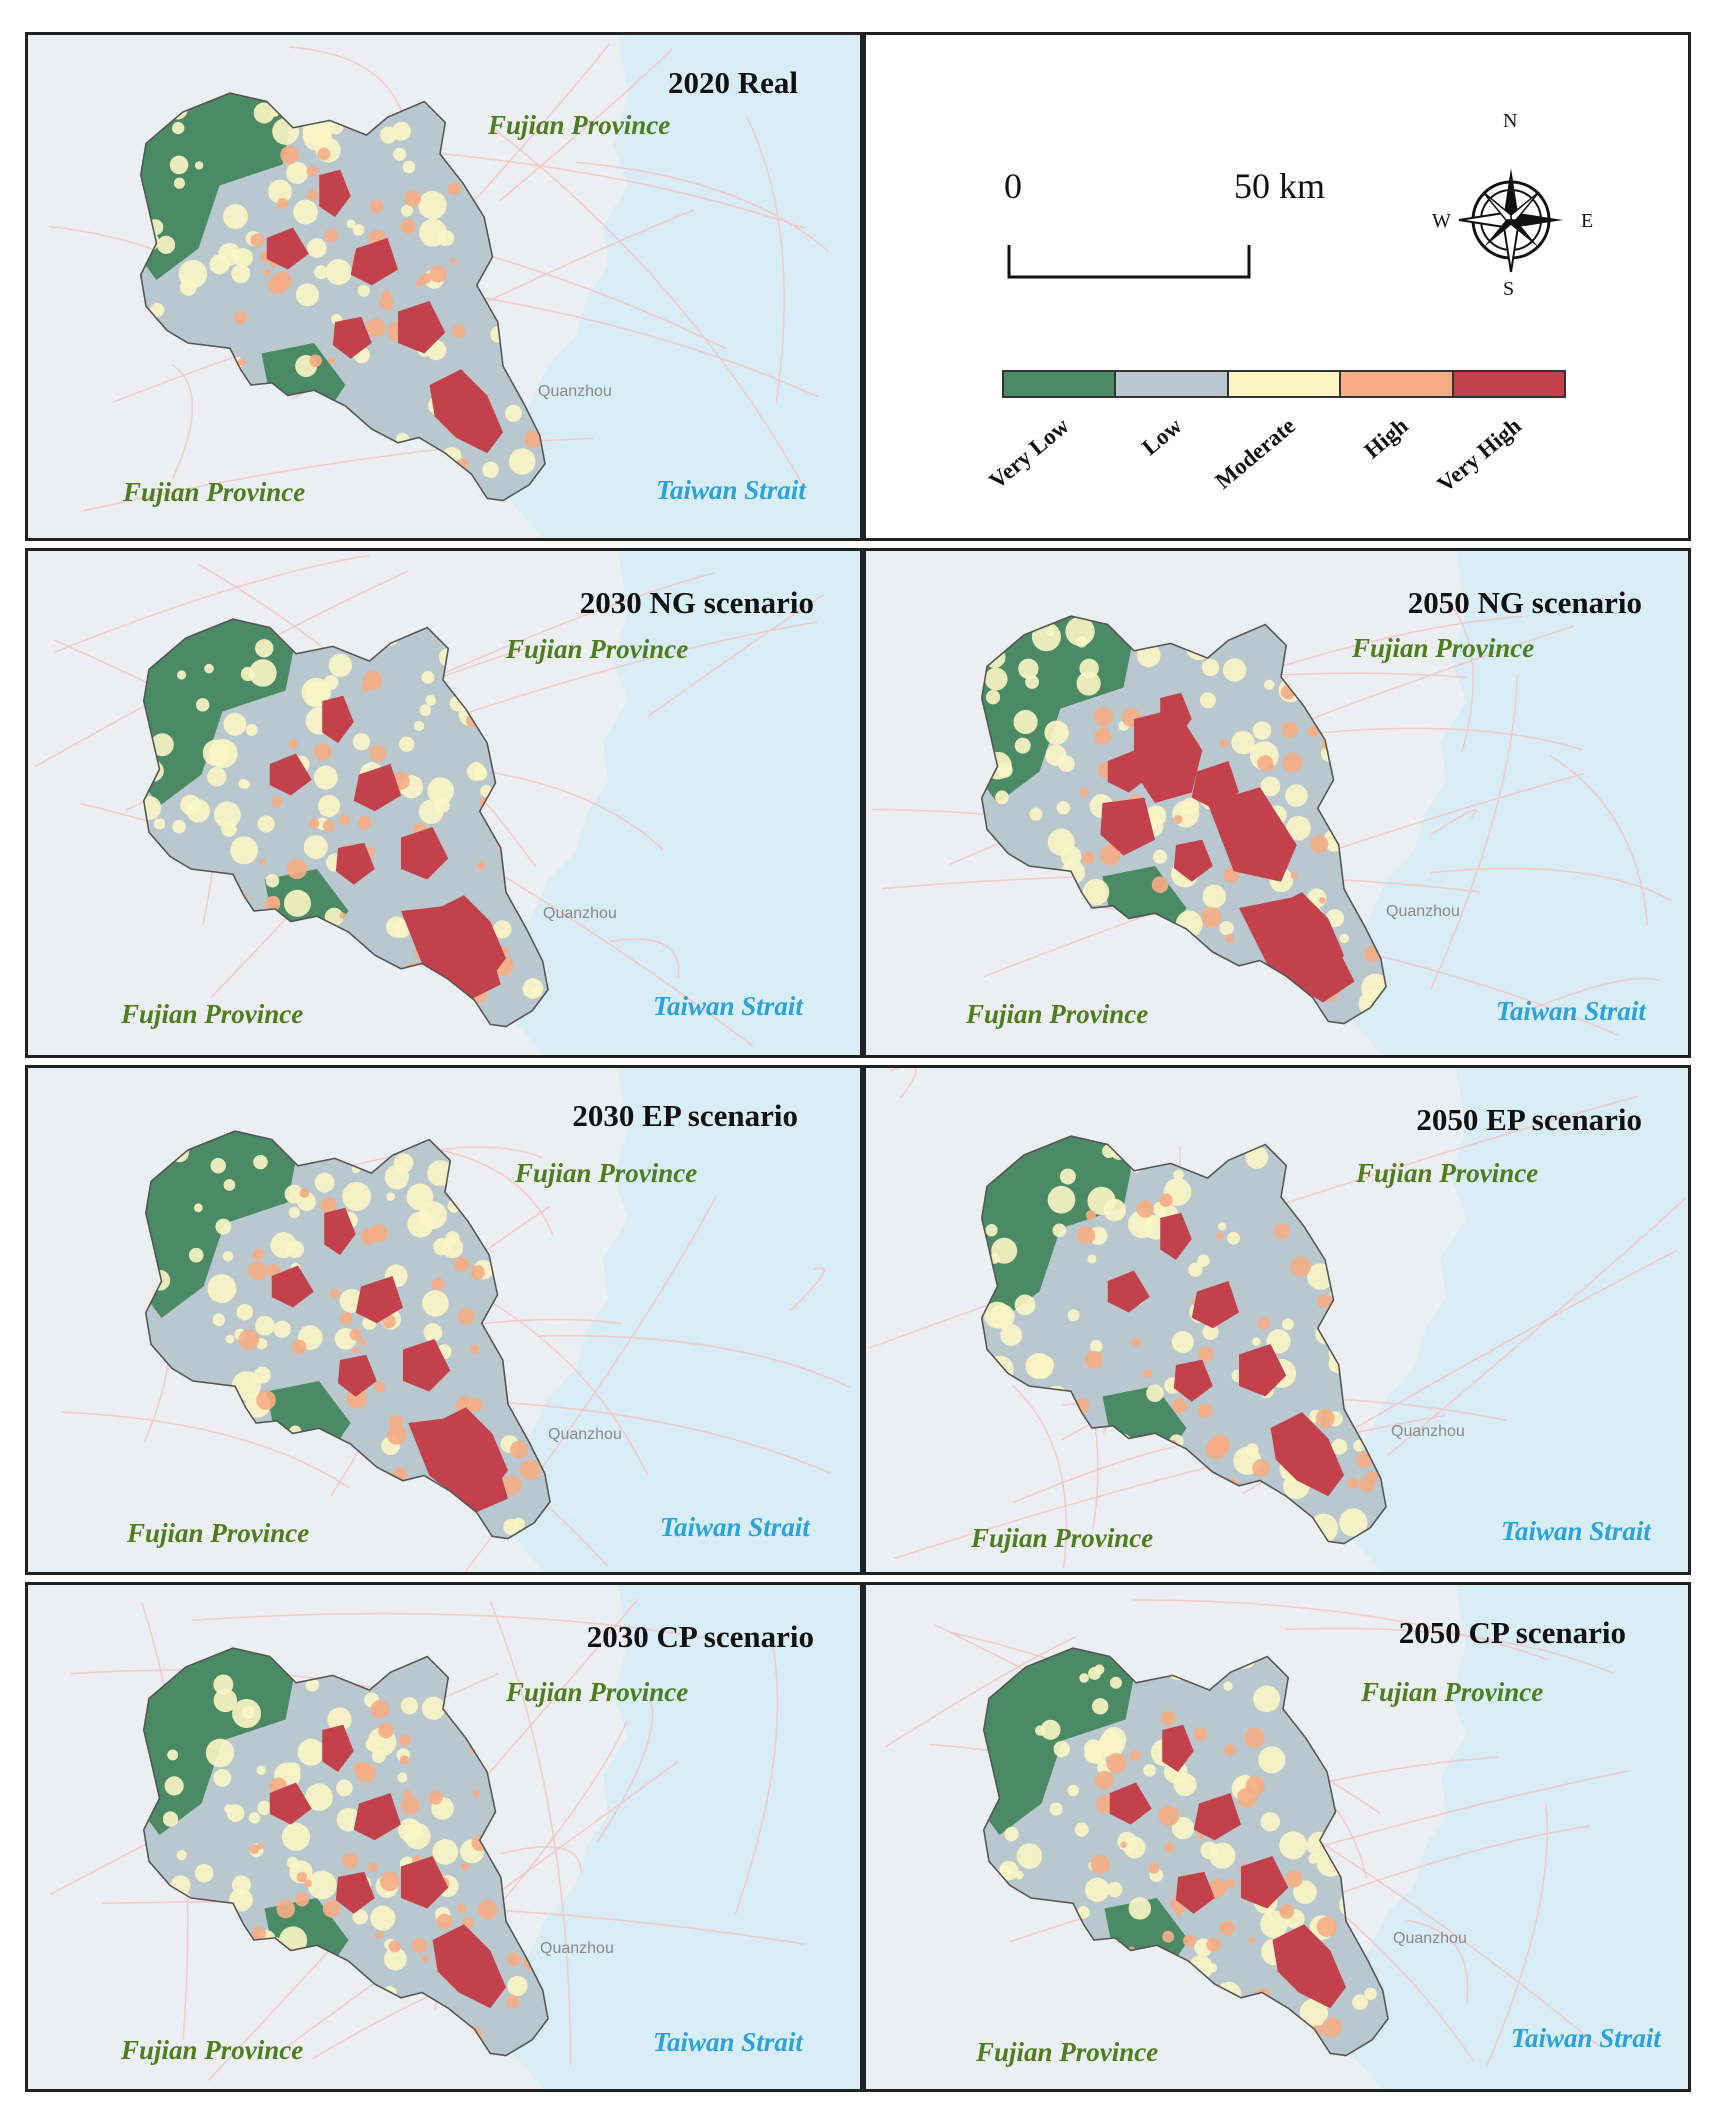 The image size is (1722, 2116). I want to click on study-region, so click(1183, 820).